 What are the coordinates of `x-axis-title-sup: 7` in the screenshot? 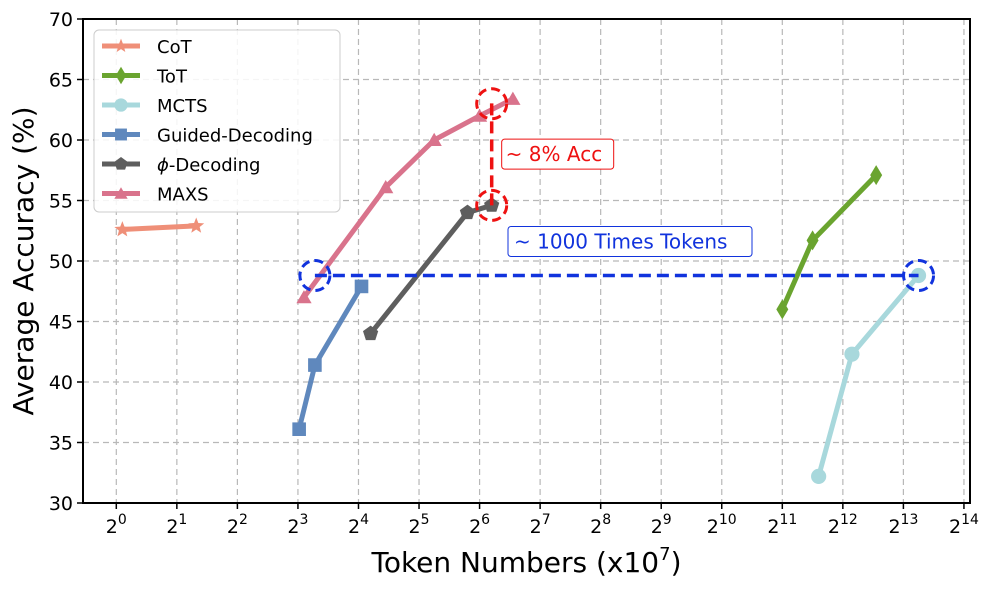 It's located at (664, 554).